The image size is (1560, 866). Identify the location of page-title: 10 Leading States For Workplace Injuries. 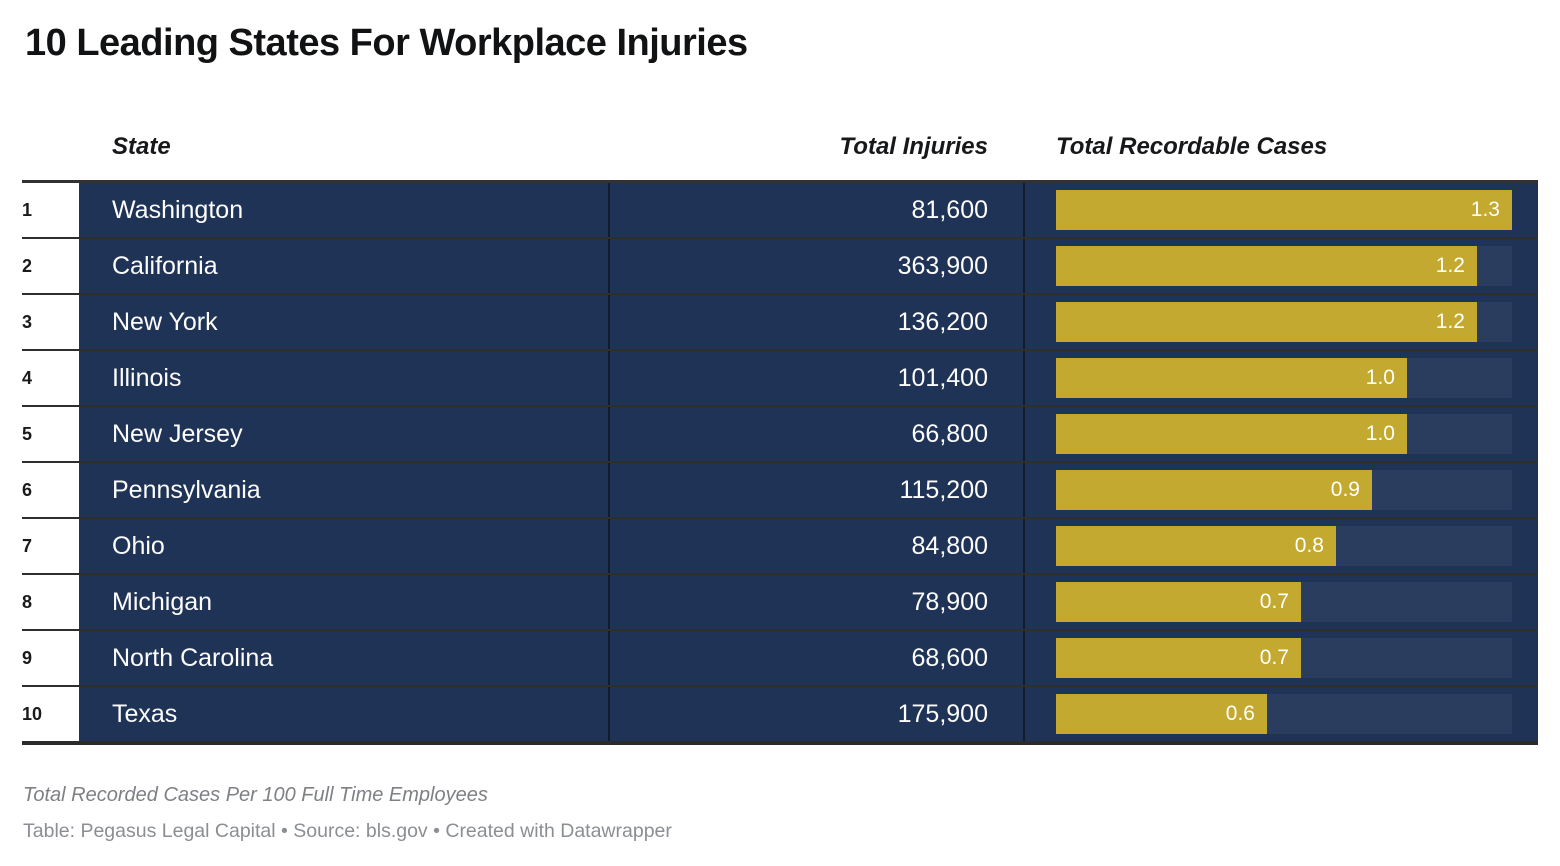
(386, 43).